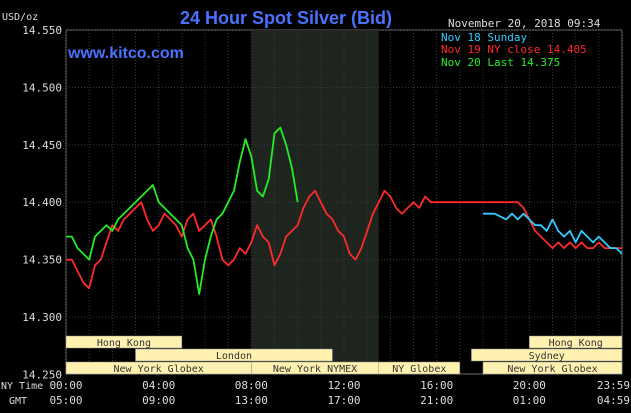 The image size is (631, 413). What do you see at coordinates (500, 62) in the screenshot?
I see `legend-item-nov20: Nov 20 Last 14.375` at bounding box center [500, 62].